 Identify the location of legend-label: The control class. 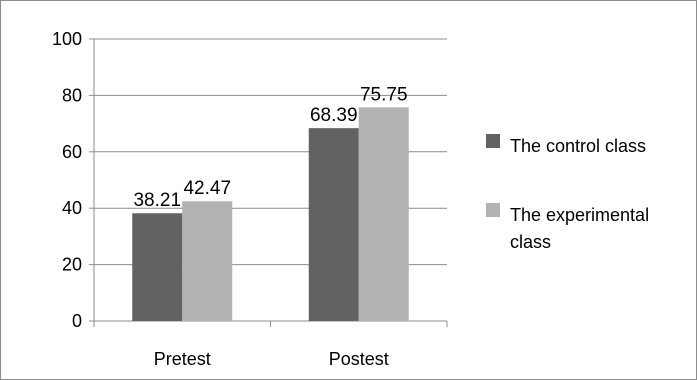
(578, 146).